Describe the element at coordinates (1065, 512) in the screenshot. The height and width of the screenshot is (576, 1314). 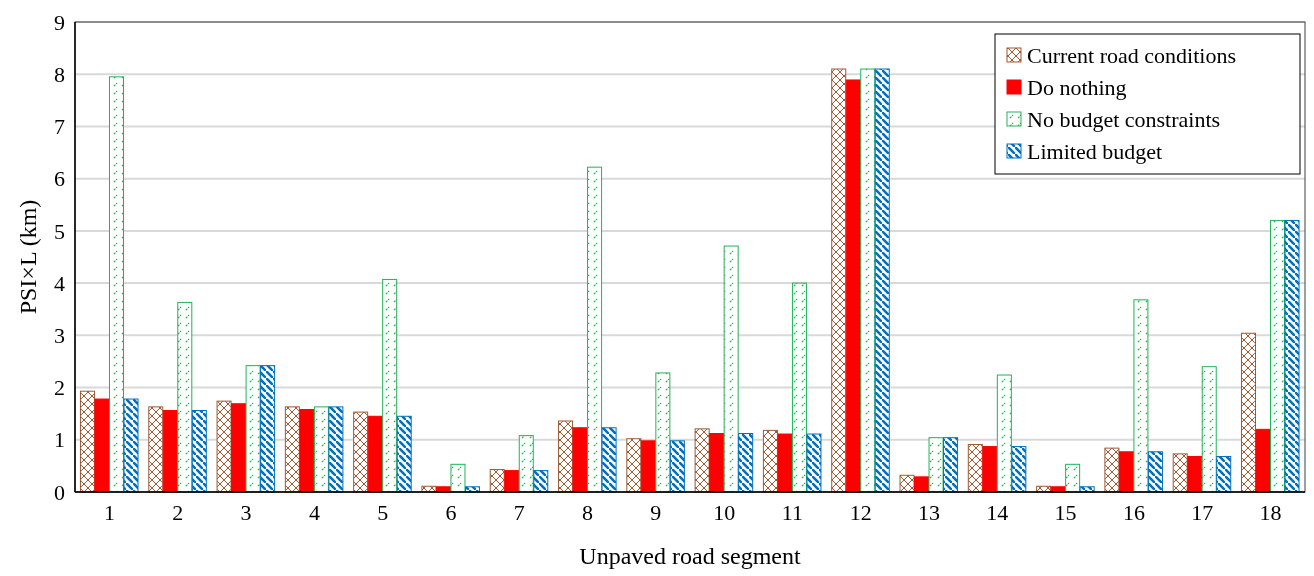
I see `x-tick-label: 15` at that location.